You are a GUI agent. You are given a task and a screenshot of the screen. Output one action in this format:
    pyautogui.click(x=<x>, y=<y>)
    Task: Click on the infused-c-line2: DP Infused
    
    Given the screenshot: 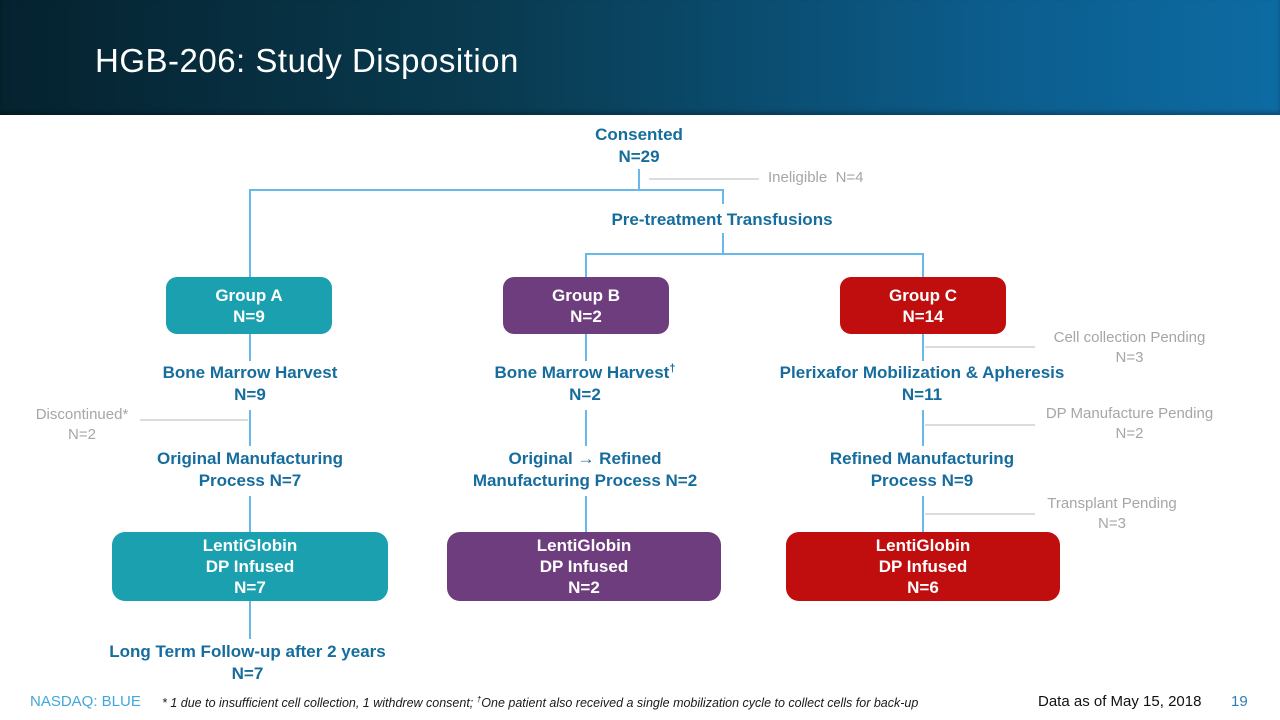 What is the action you would take?
    pyautogui.click(x=923, y=566)
    